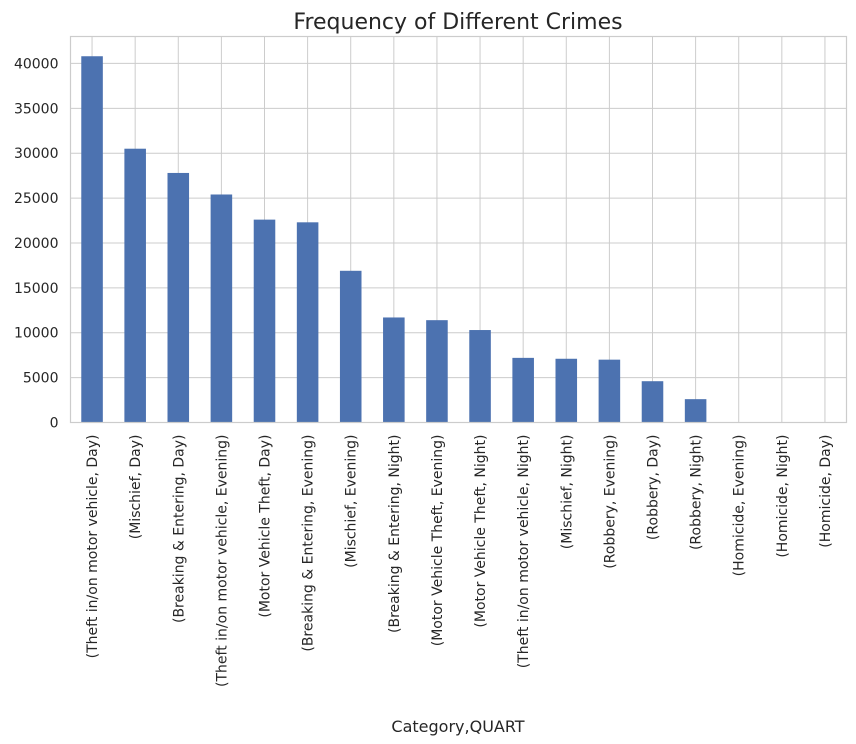 This screenshot has height=744, width=856. What do you see at coordinates (457, 22) in the screenshot?
I see `chart-title: Frequency of Different Crimes` at bounding box center [457, 22].